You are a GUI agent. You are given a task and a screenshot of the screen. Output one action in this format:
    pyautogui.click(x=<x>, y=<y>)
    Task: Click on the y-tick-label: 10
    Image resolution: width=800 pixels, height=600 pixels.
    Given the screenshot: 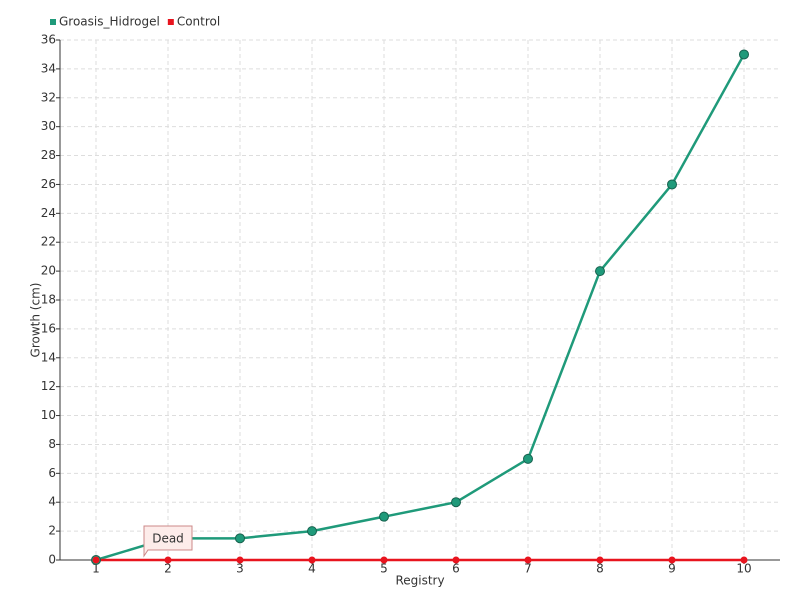 What is the action you would take?
    pyautogui.click(x=48, y=415)
    